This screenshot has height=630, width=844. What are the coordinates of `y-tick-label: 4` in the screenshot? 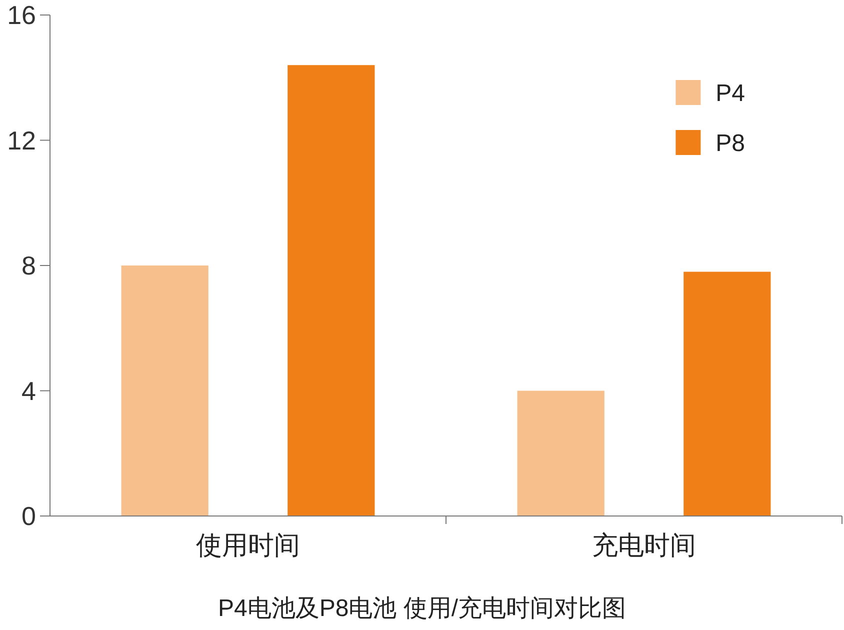 It's located at (29, 391).